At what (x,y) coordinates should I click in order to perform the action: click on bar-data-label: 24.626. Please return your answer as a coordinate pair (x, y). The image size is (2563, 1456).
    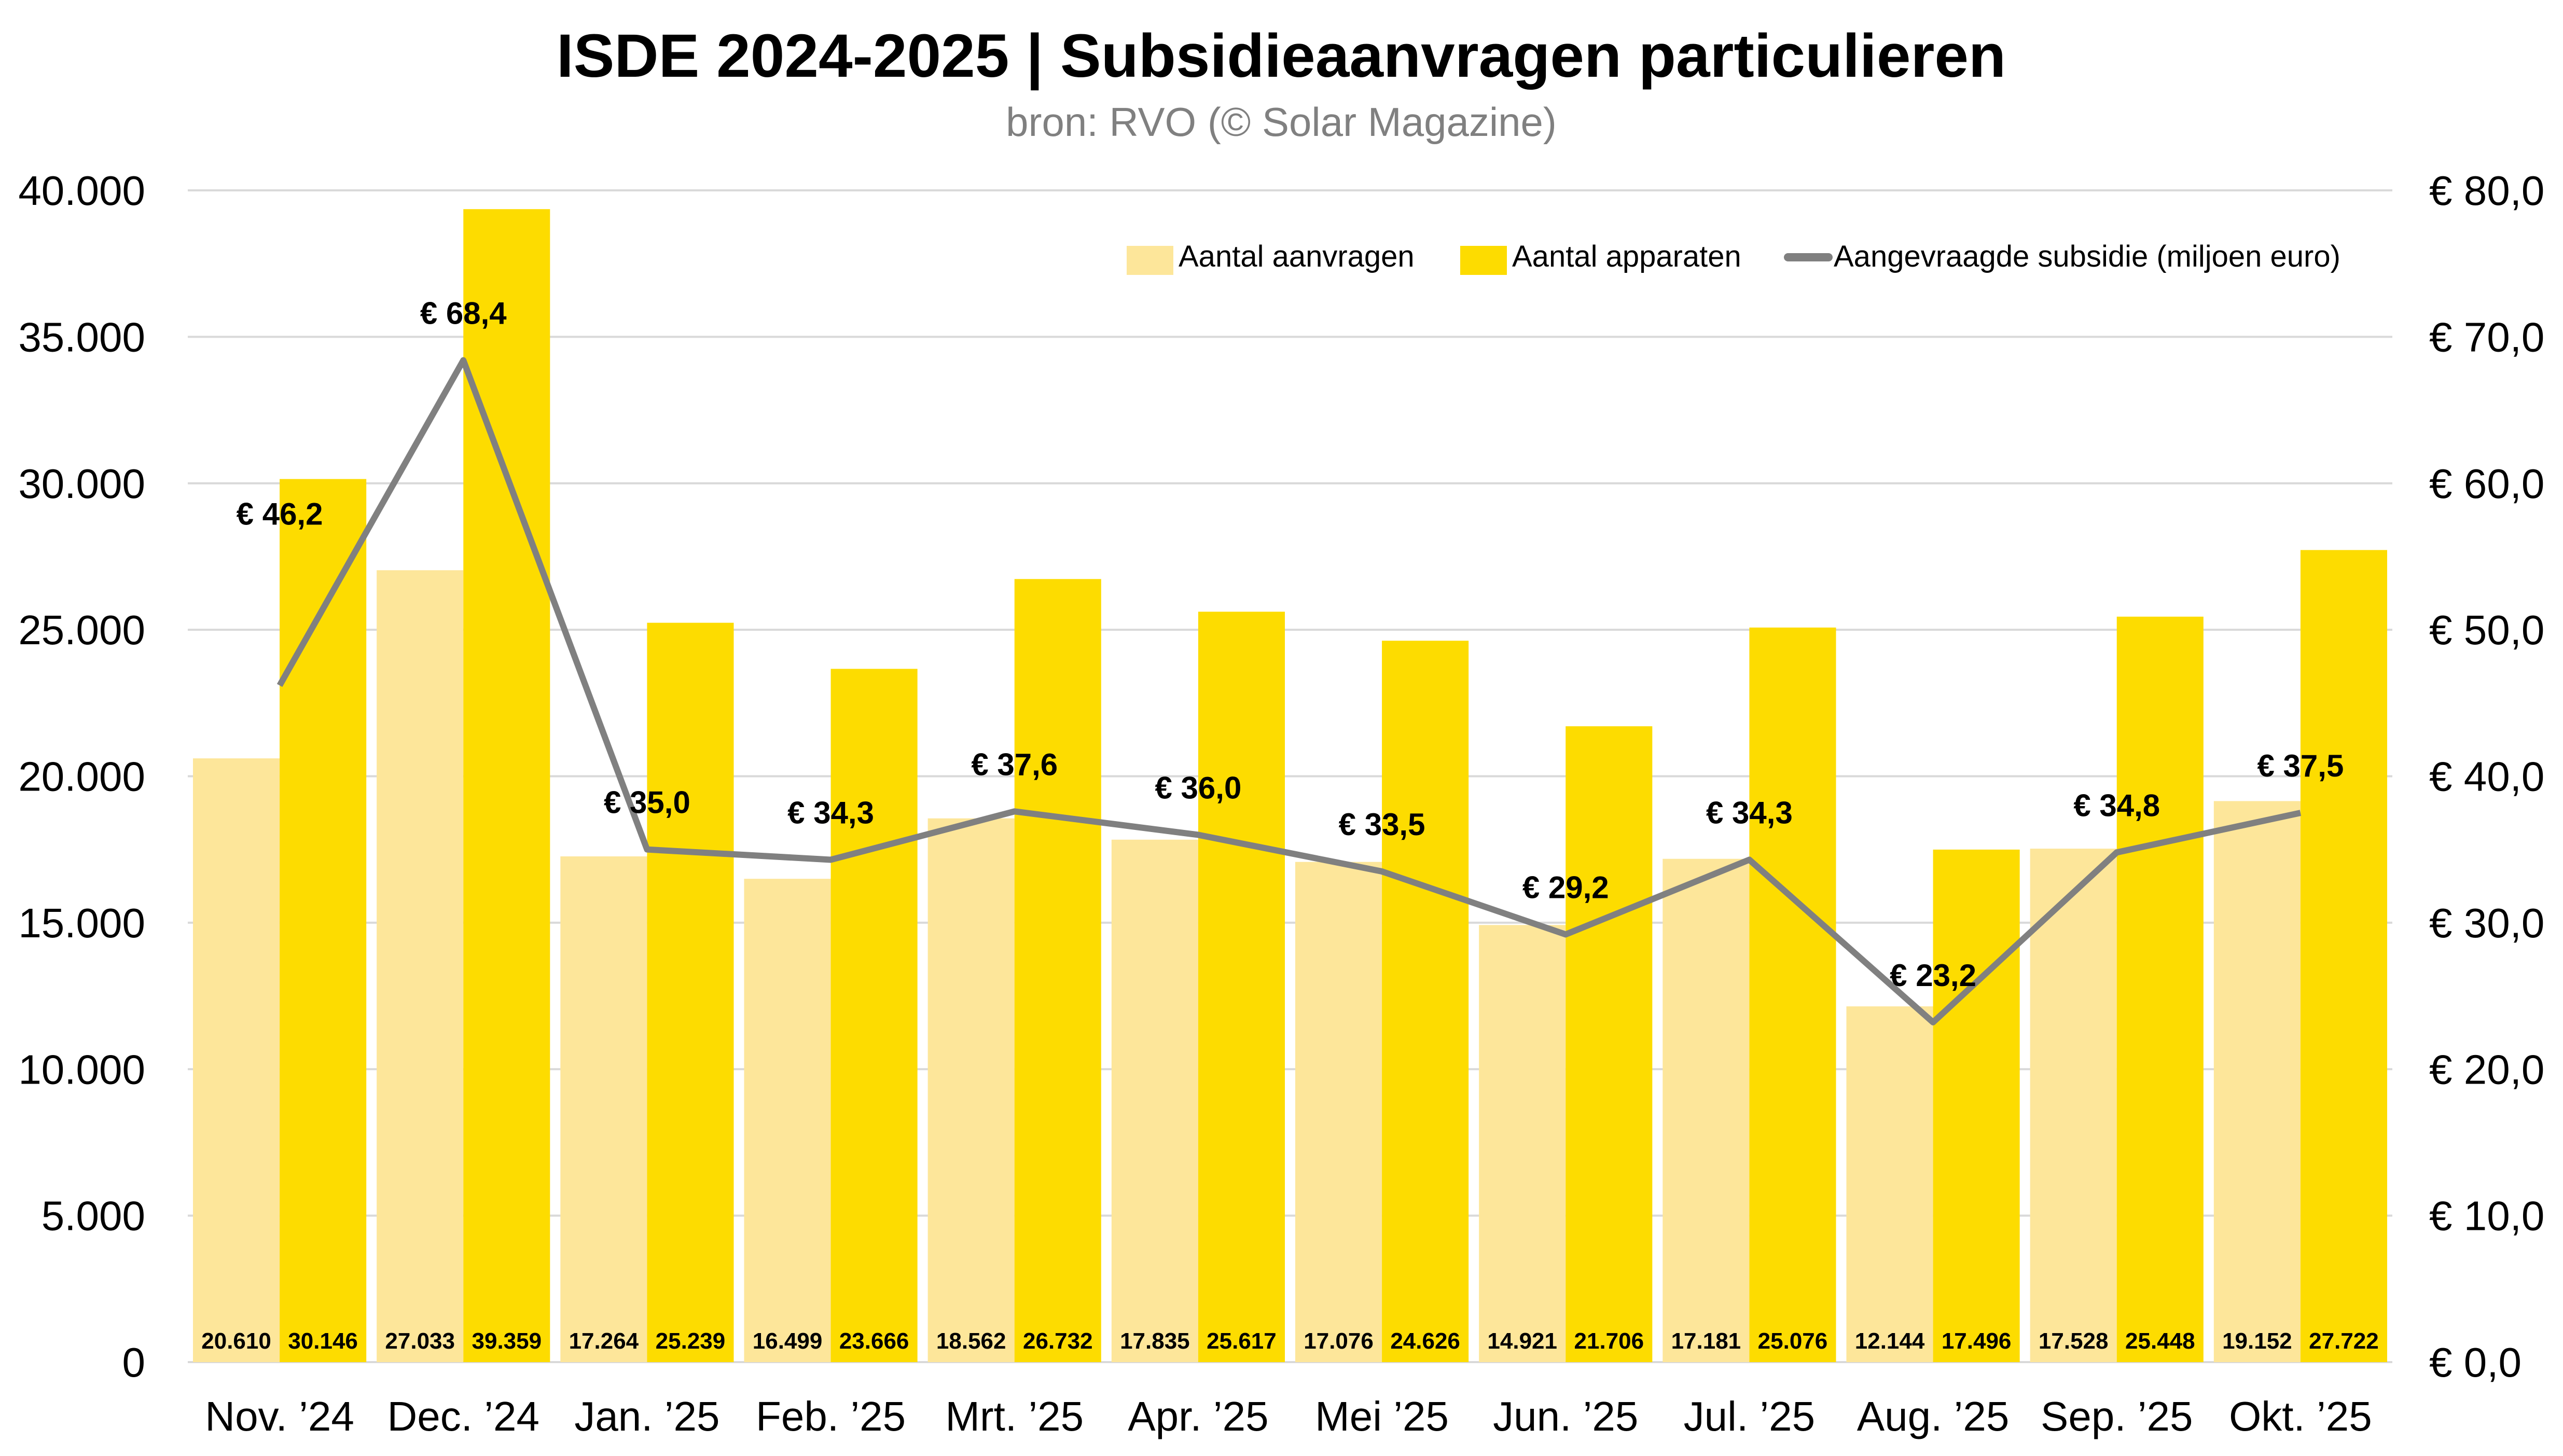
    Looking at the image, I should click on (1425, 1341).